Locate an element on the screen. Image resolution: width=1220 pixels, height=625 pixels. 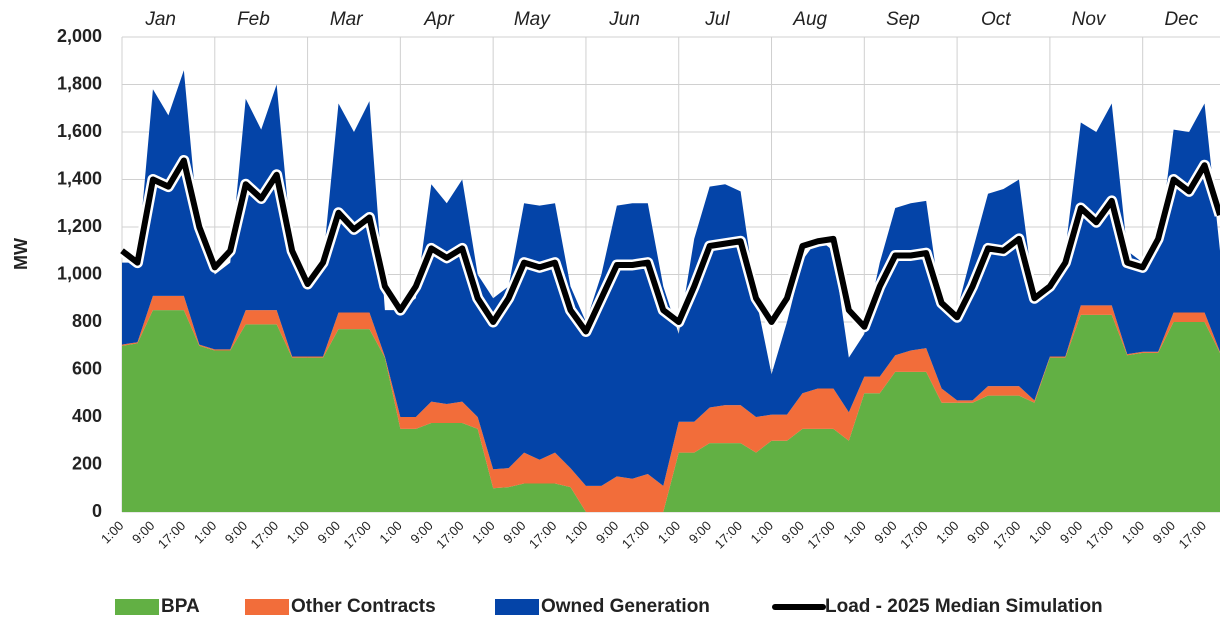
month-label: May is located at coordinates (532, 19).